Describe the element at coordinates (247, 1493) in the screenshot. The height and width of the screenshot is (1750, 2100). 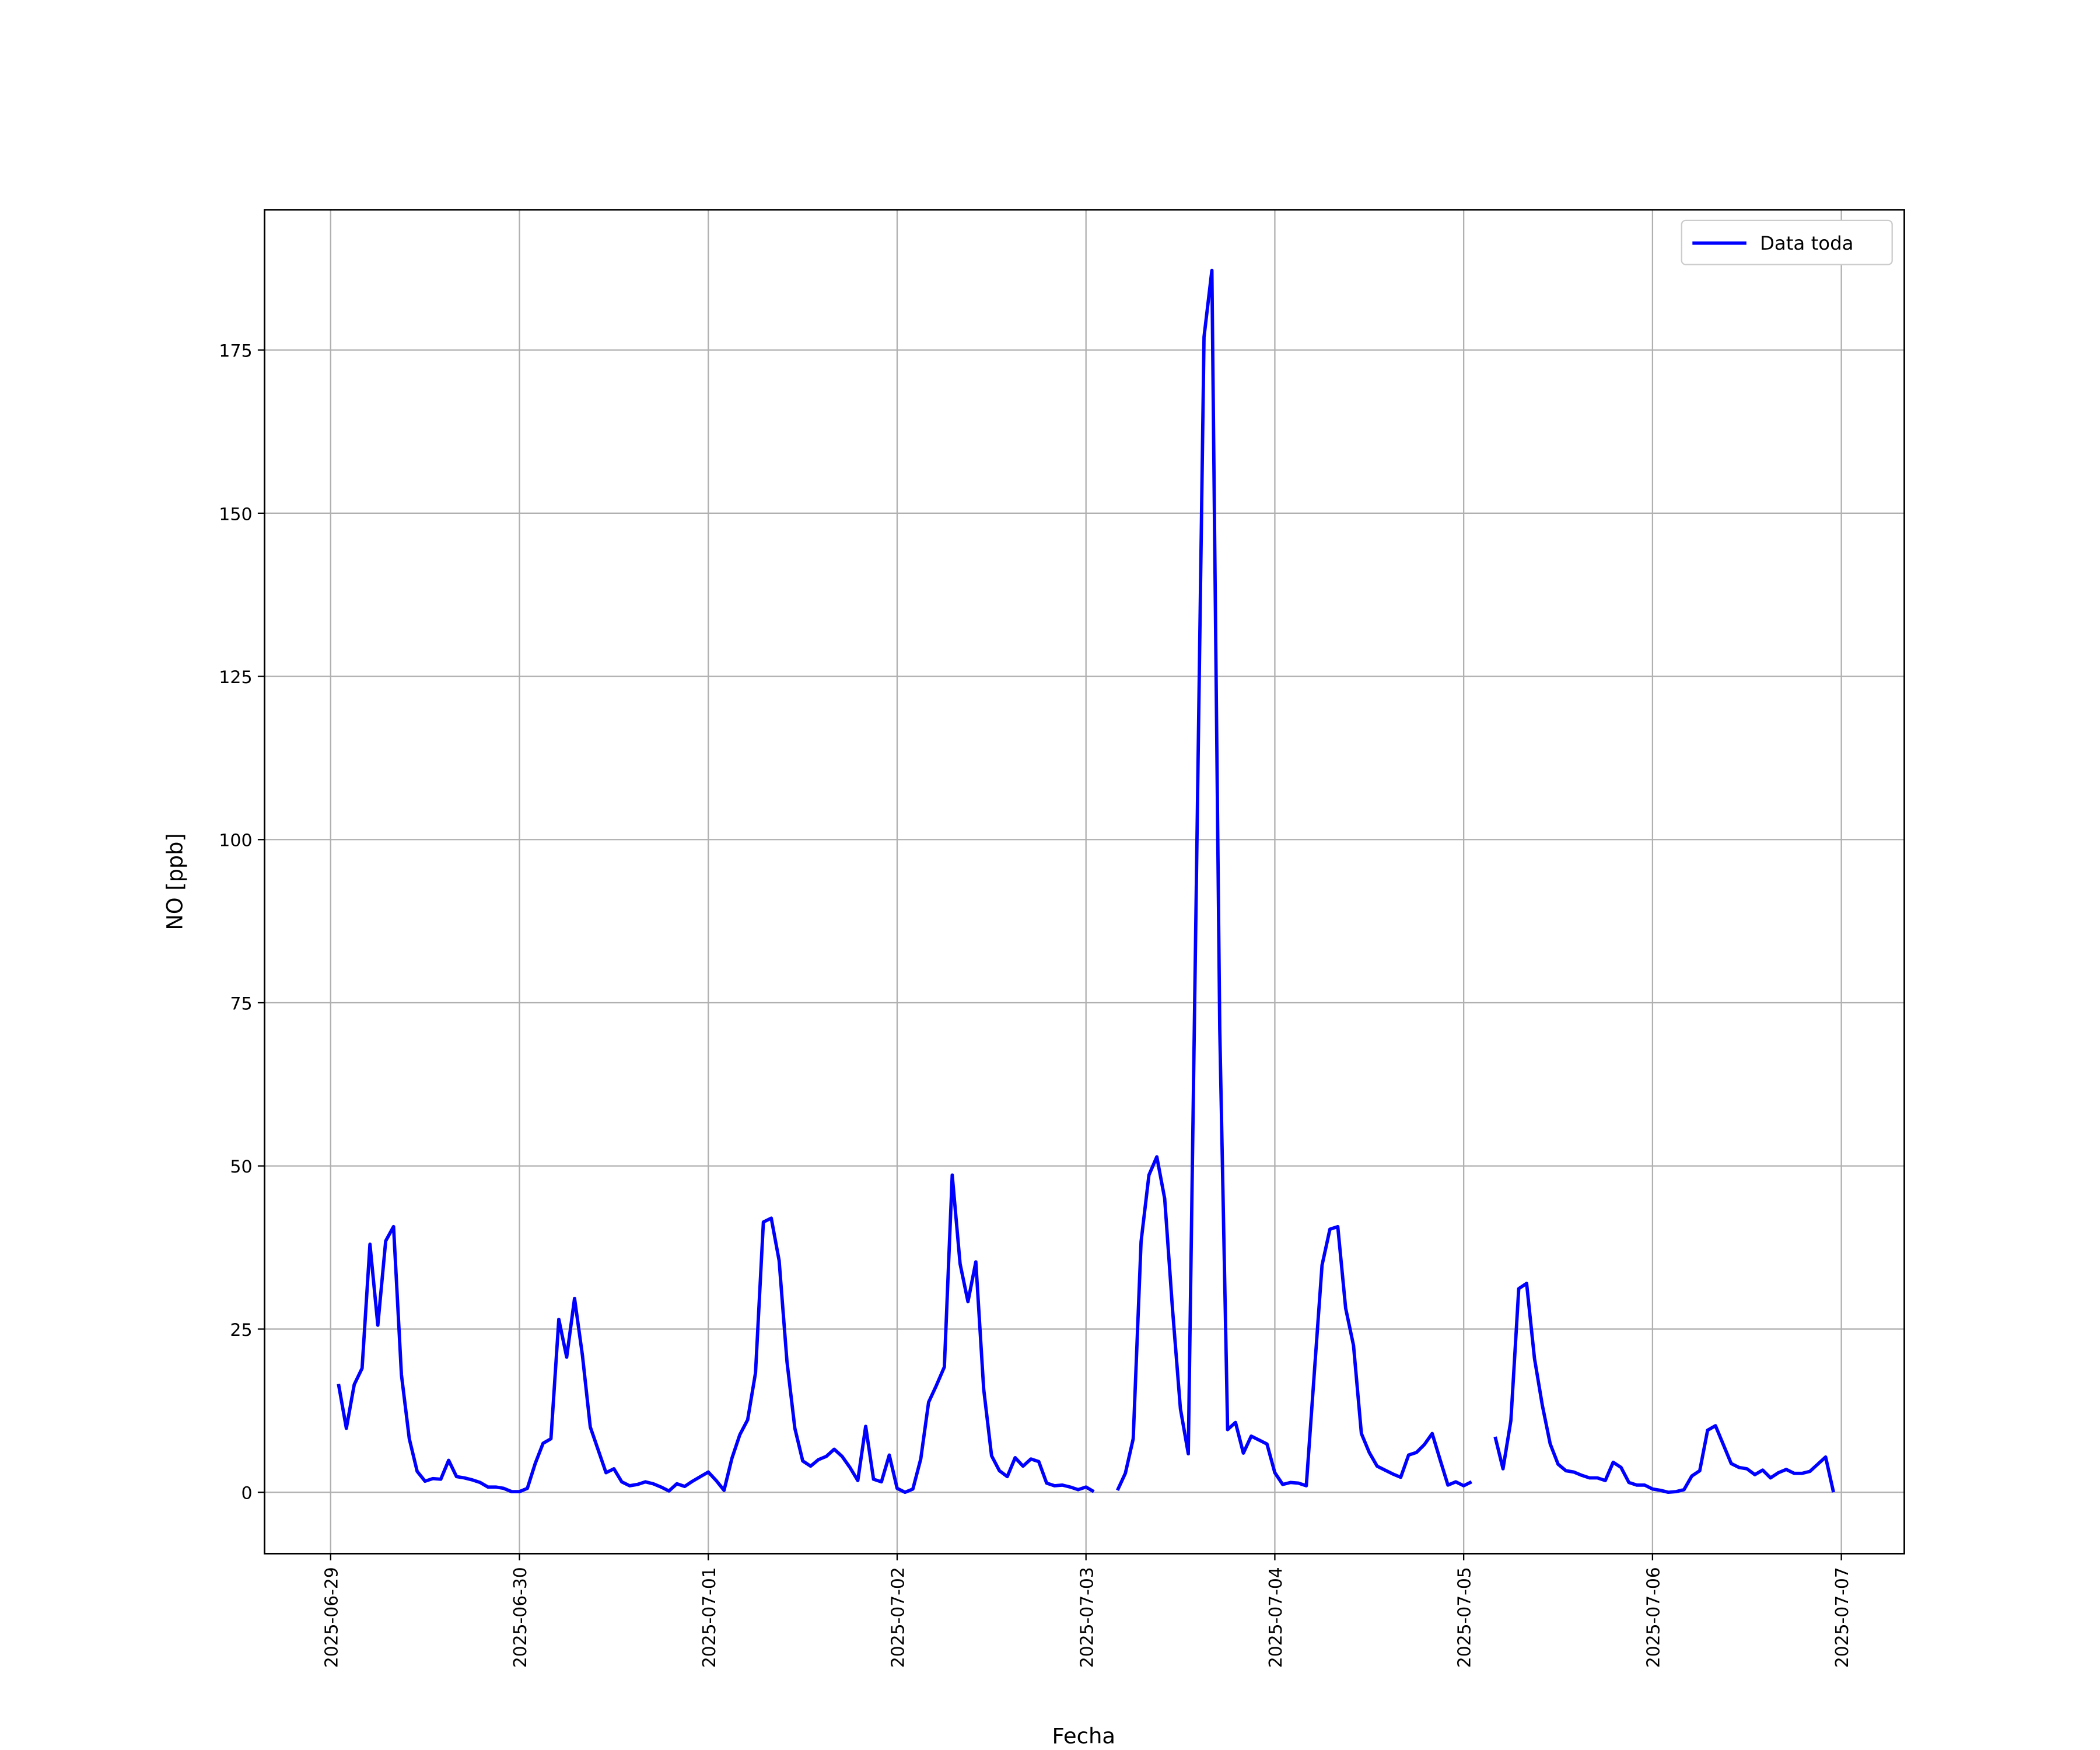
I see `y-tick-label: 0` at that location.